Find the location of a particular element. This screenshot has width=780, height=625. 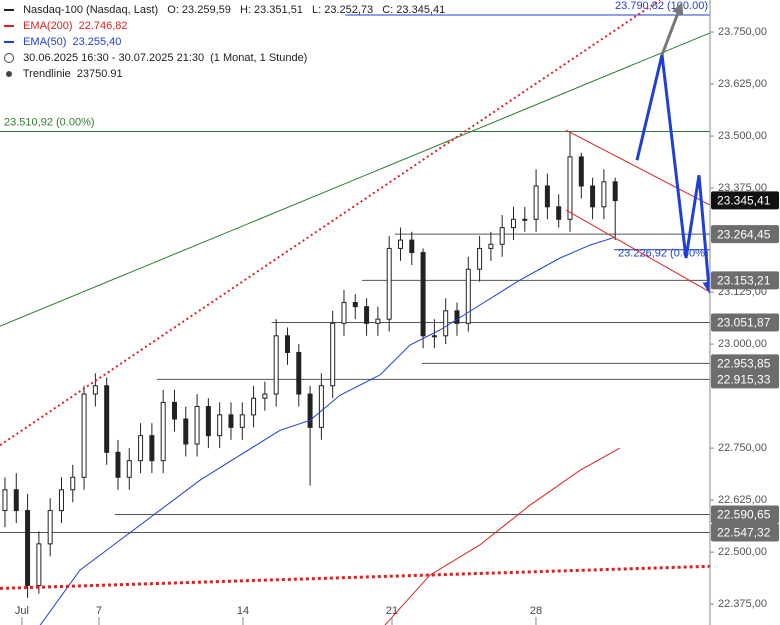

last-price-box-label: 23.345,41 is located at coordinates (744, 201).